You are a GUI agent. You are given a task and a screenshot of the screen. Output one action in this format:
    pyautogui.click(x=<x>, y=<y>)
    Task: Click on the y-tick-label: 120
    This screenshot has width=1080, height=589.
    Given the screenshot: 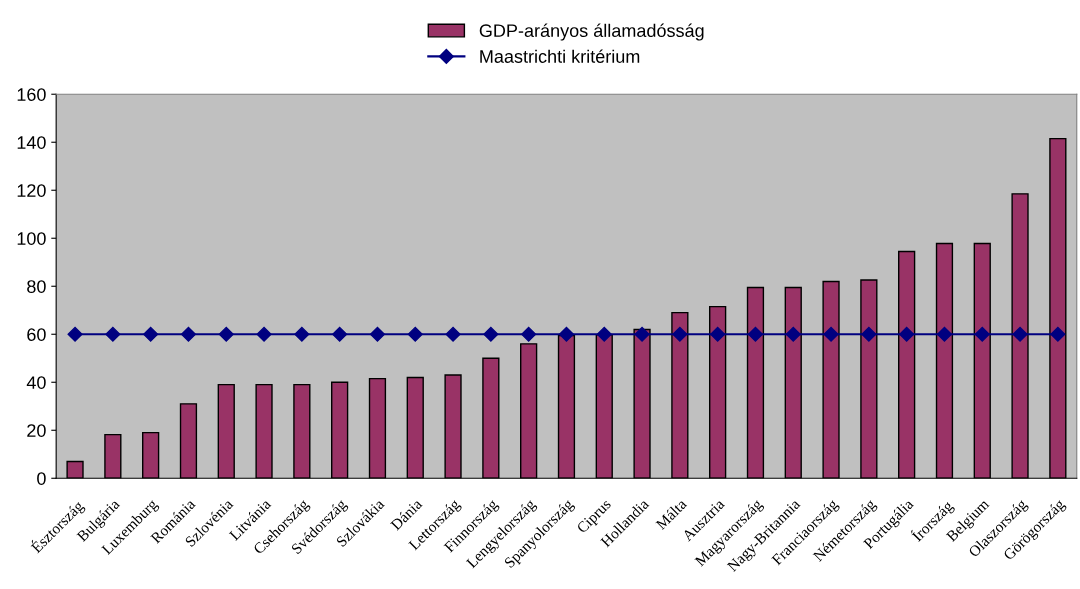 What is the action you would take?
    pyautogui.click(x=31, y=190)
    